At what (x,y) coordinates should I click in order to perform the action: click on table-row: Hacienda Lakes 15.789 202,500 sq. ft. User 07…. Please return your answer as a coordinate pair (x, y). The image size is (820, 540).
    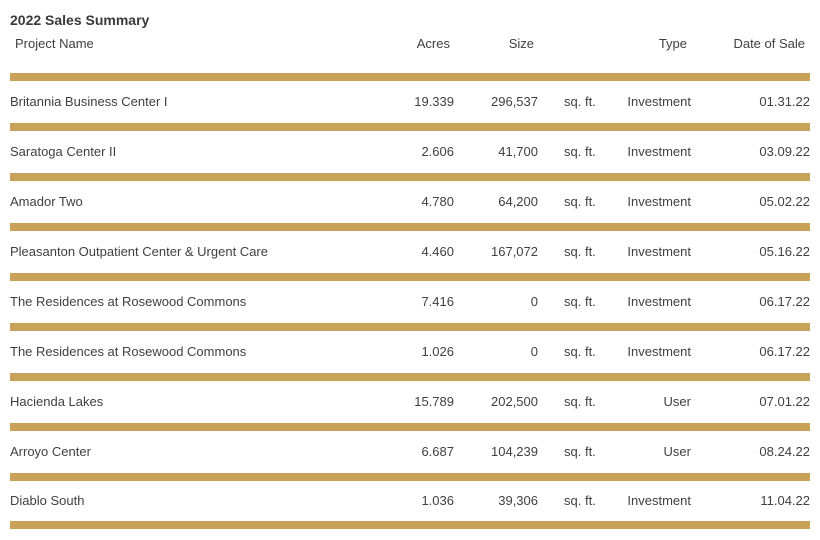
    Looking at the image, I should click on (410, 404).